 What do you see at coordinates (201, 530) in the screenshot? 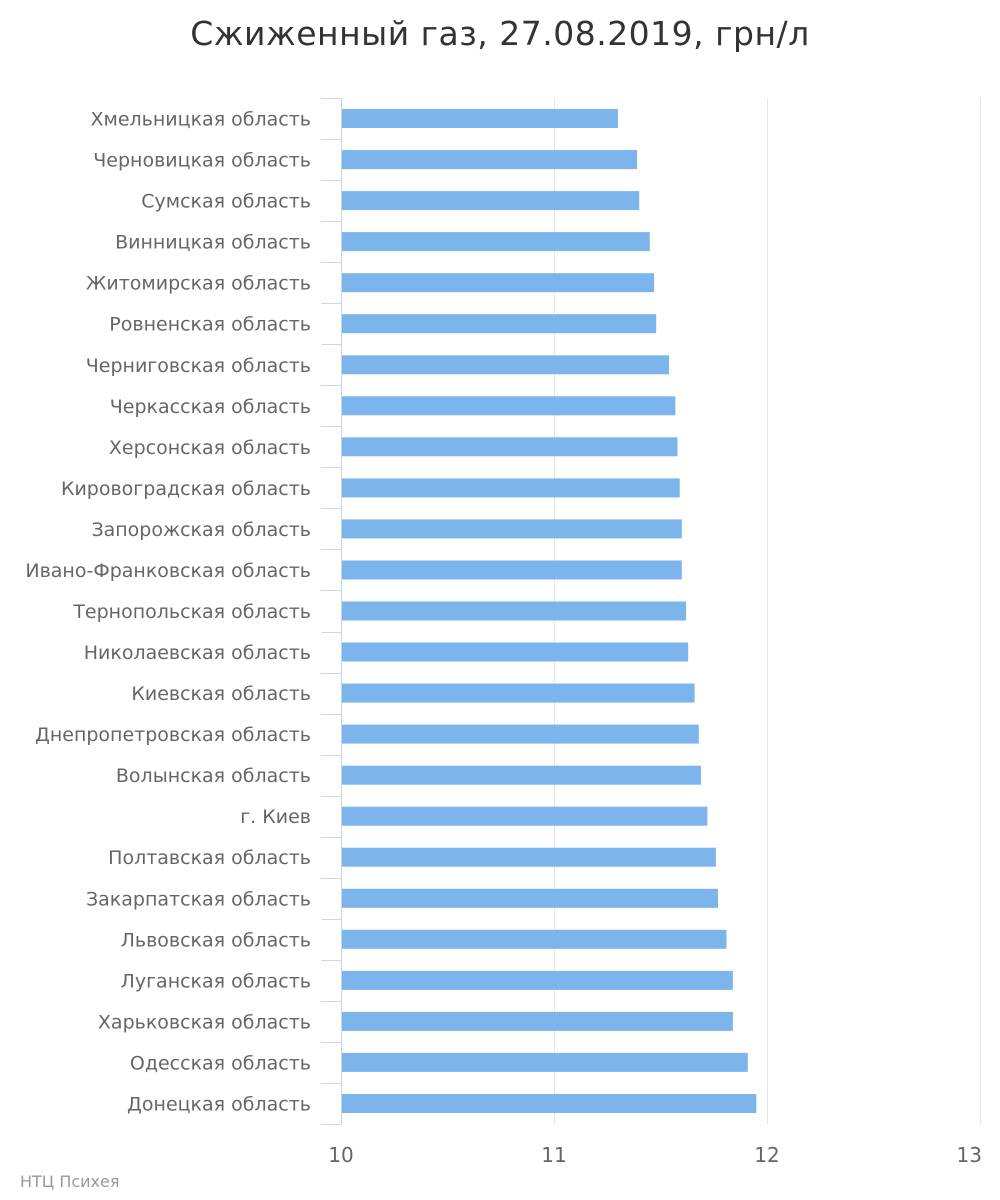
I see `category-label-10: Запорожская область` at bounding box center [201, 530].